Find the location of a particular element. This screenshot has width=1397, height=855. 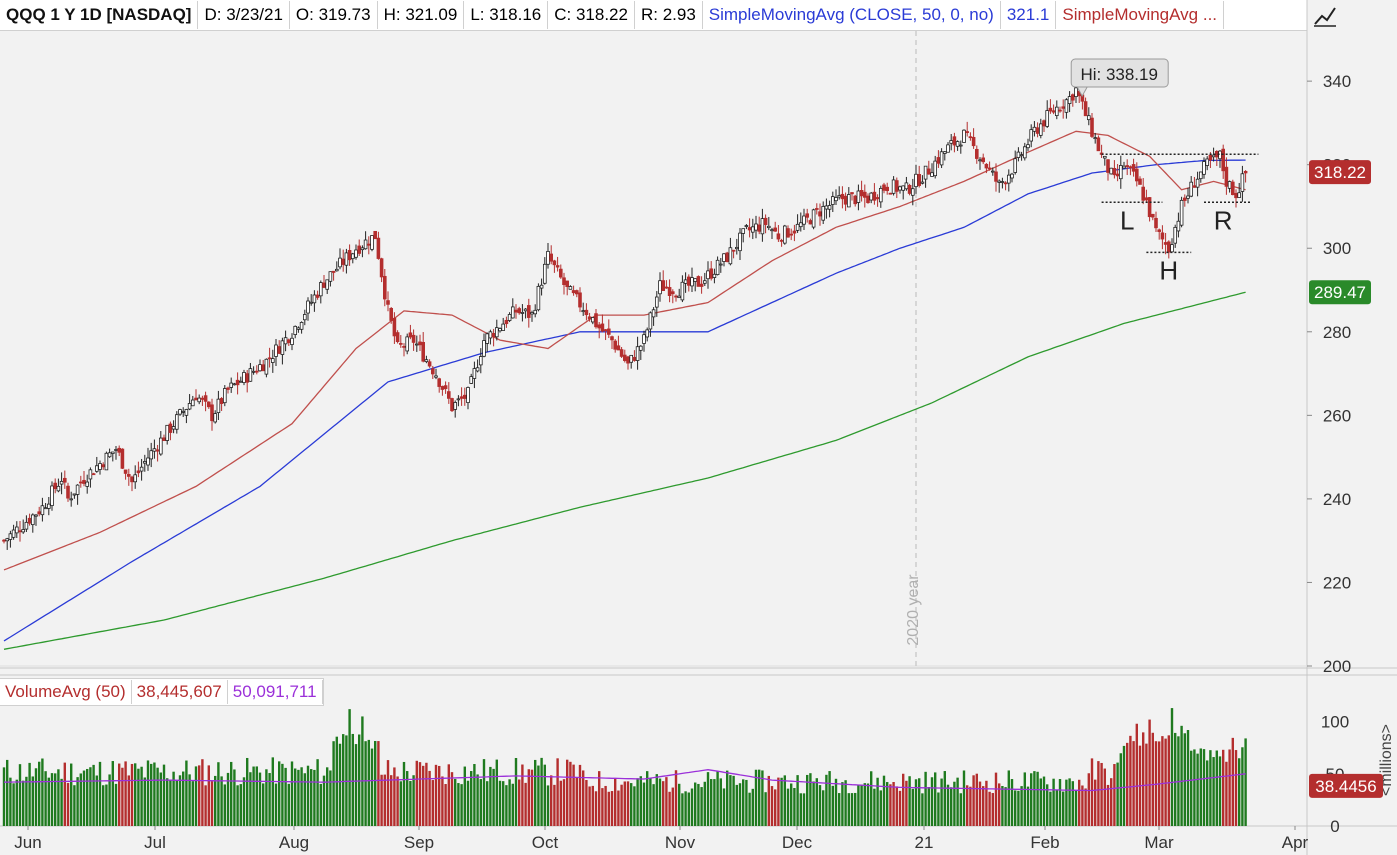

volume-study-label: VolumeAvg (50) is located at coordinates (66, 692).